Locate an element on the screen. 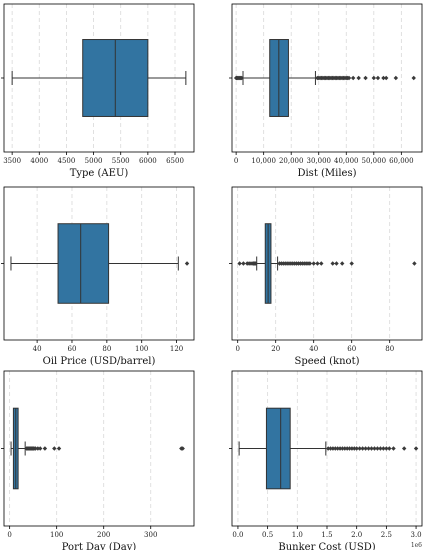  x-axis-label: Oil Price (USD/barrel) is located at coordinates (99, 361).